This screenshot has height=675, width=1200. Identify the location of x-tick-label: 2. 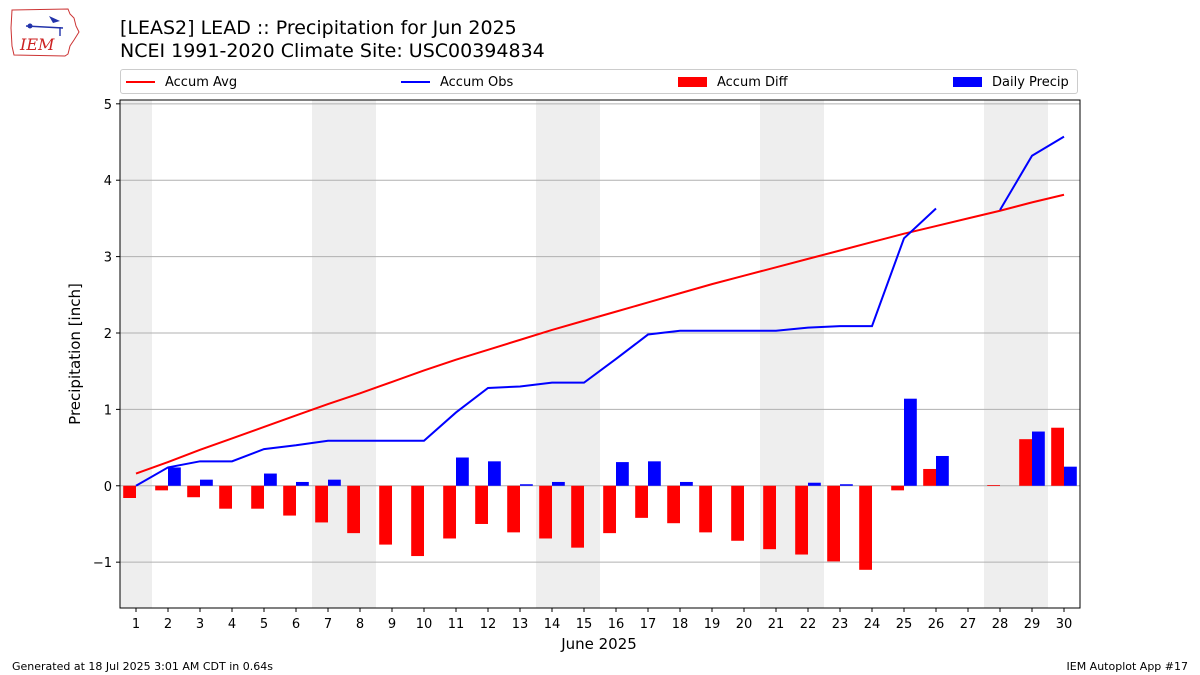
(168, 624).